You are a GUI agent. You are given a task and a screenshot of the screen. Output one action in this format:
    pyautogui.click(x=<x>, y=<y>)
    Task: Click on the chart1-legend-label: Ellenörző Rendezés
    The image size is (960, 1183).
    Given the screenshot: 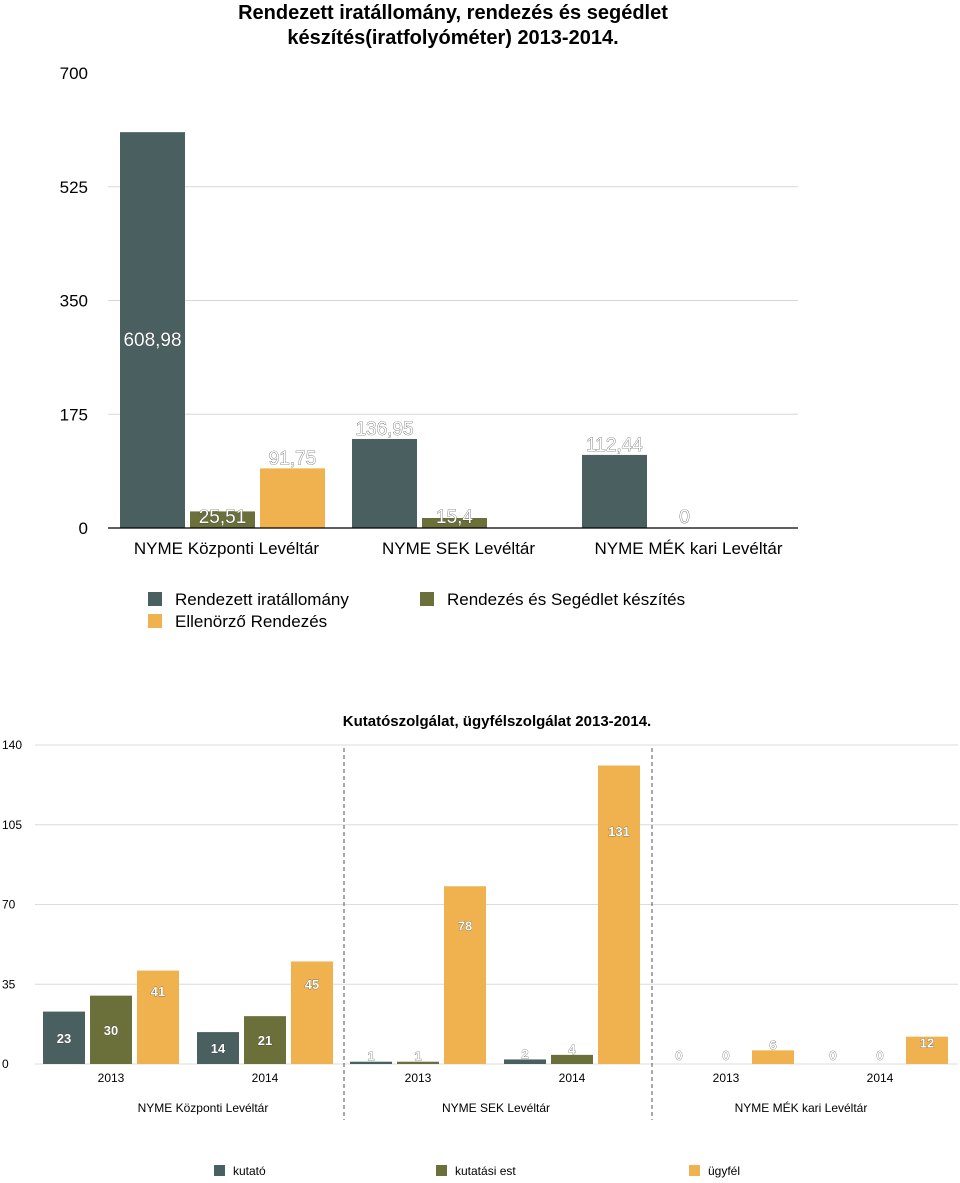 What is the action you would take?
    pyautogui.click(x=251, y=621)
    